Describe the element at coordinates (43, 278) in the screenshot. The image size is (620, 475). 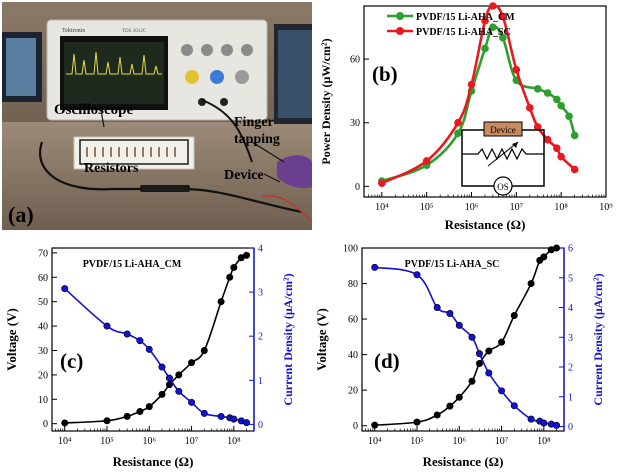
I see `y-tick-label: 60` at that location.